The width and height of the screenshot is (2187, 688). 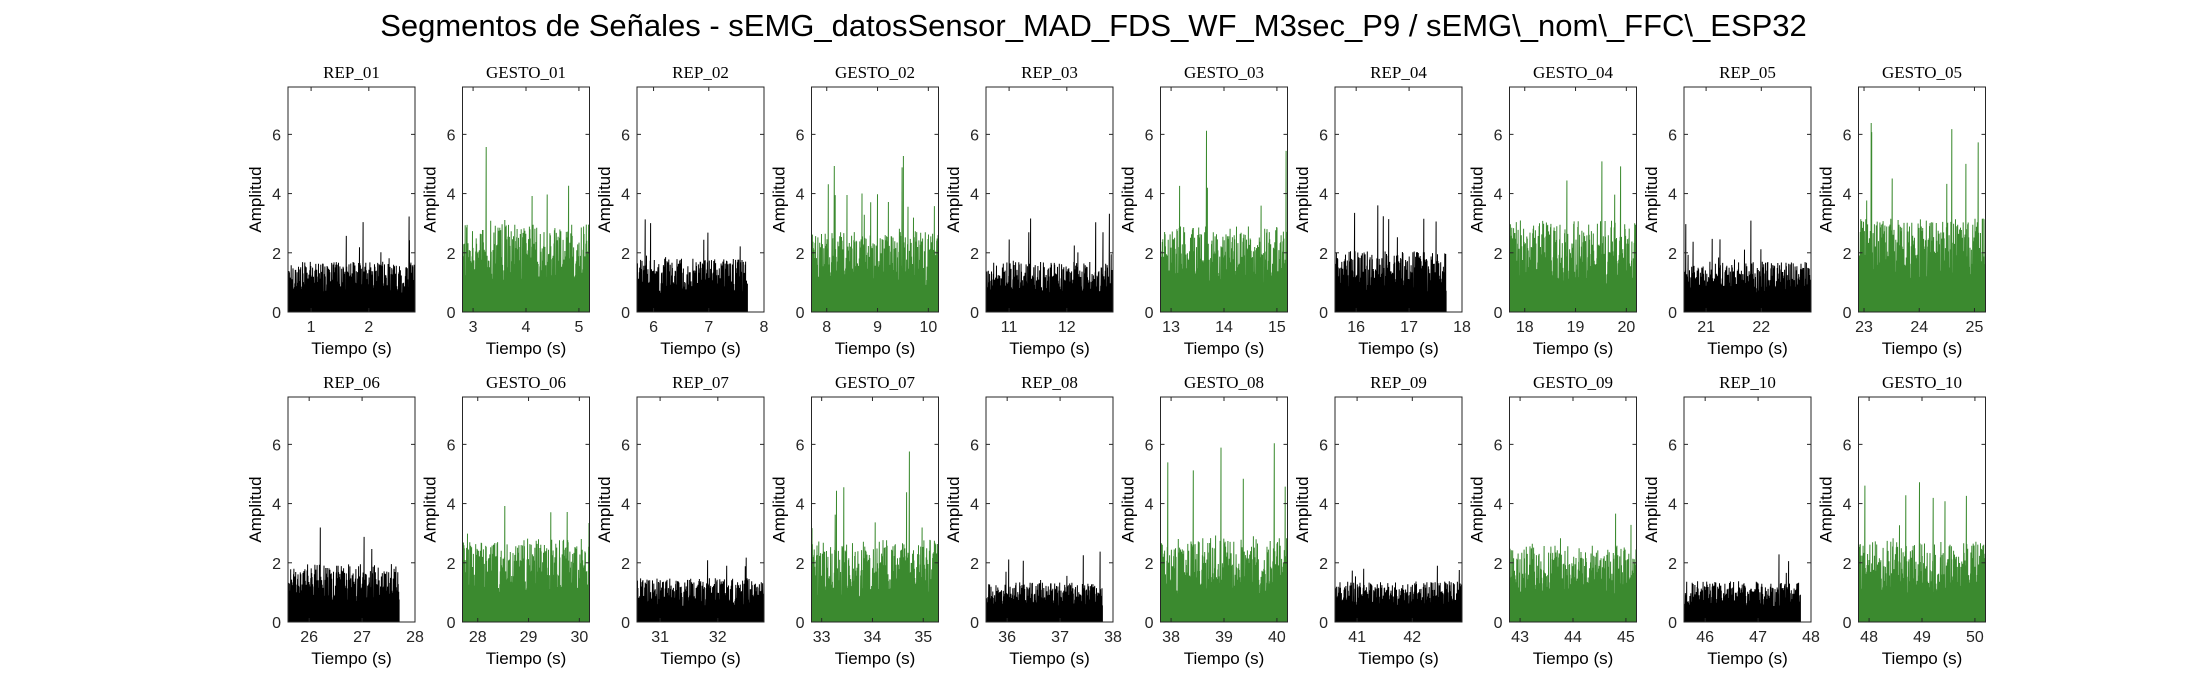 What do you see at coordinates (1398, 72) in the screenshot?
I see `subplot-title: REP_04` at bounding box center [1398, 72].